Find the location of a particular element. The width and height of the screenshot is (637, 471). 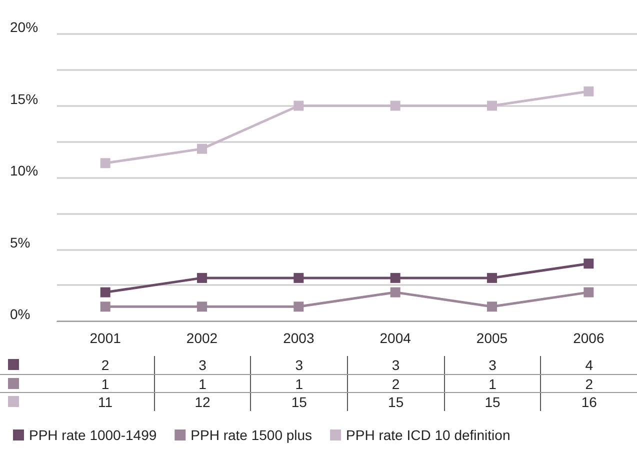

legend-label: PPH rate ICD 10 definition is located at coordinates (428, 435).